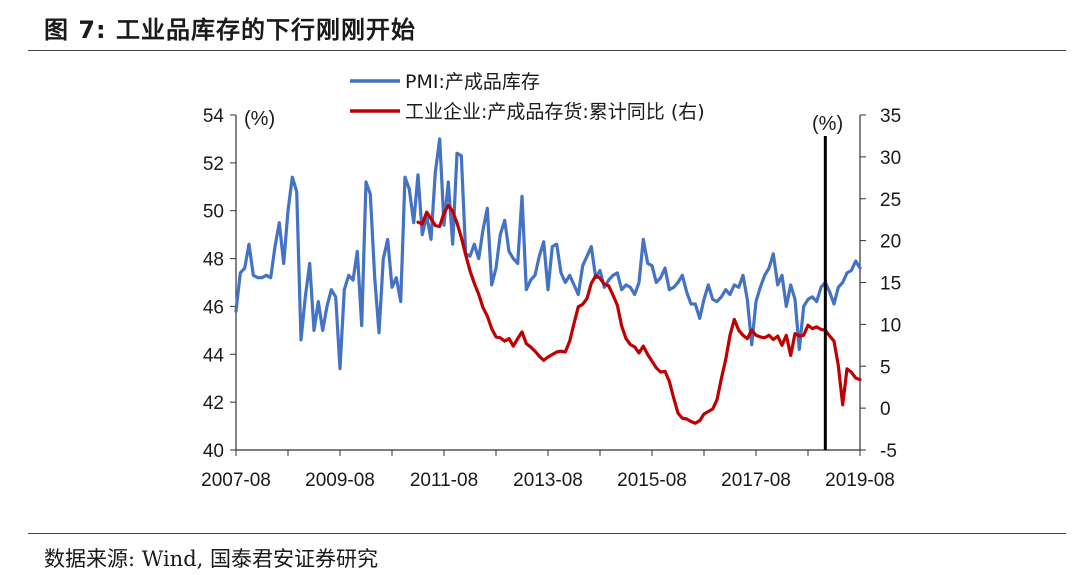  Describe the element at coordinates (213, 260) in the screenshot. I see `left-tick-label: 48` at that location.